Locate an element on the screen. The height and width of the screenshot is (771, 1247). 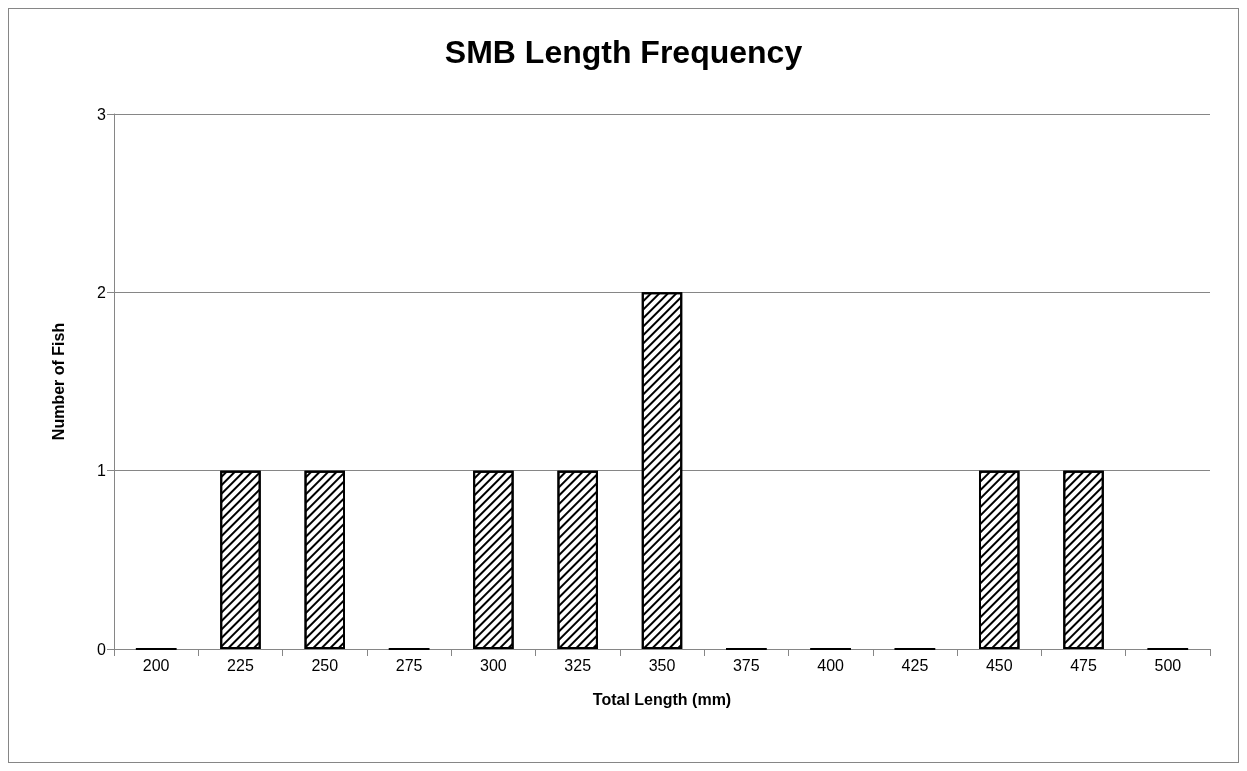
x-axis-title: Total Length (mm) is located at coordinates (662, 699).